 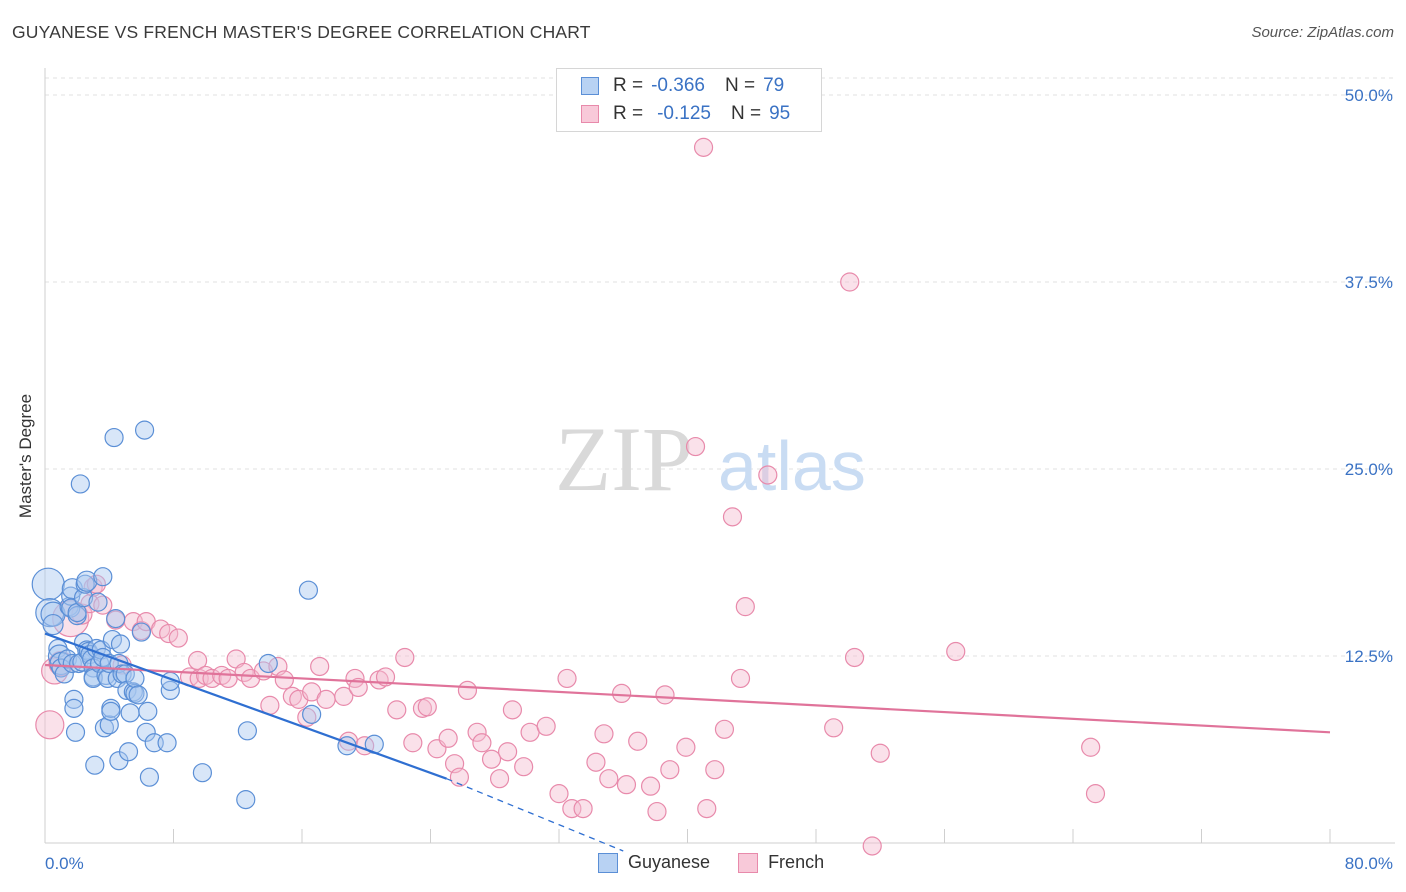 What do you see at coordinates (669, 862) in the screenshot?
I see `guyanese-legend-label: Guyanese` at bounding box center [669, 862].